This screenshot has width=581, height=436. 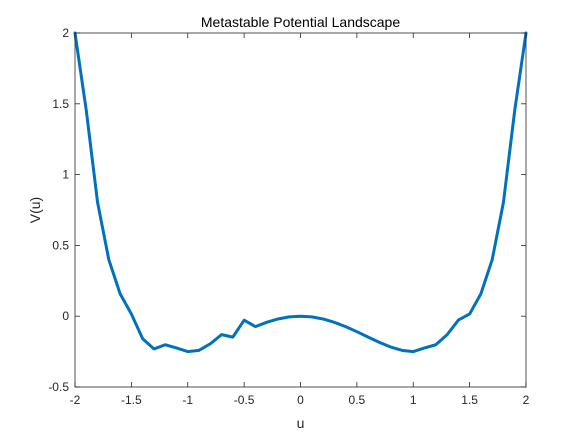 I want to click on y-tick-label: 0.5, so click(x=60, y=245).